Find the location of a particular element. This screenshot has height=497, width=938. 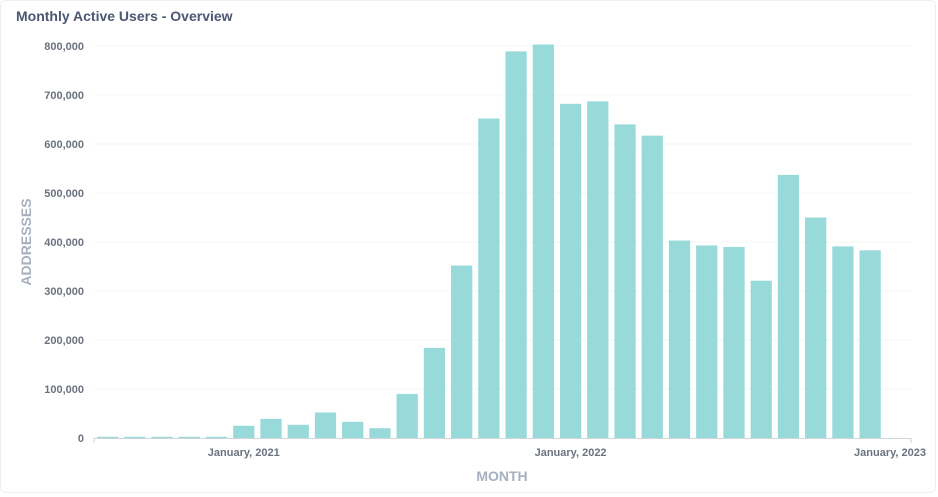

x-axis-title: MONTH is located at coordinates (501, 476).